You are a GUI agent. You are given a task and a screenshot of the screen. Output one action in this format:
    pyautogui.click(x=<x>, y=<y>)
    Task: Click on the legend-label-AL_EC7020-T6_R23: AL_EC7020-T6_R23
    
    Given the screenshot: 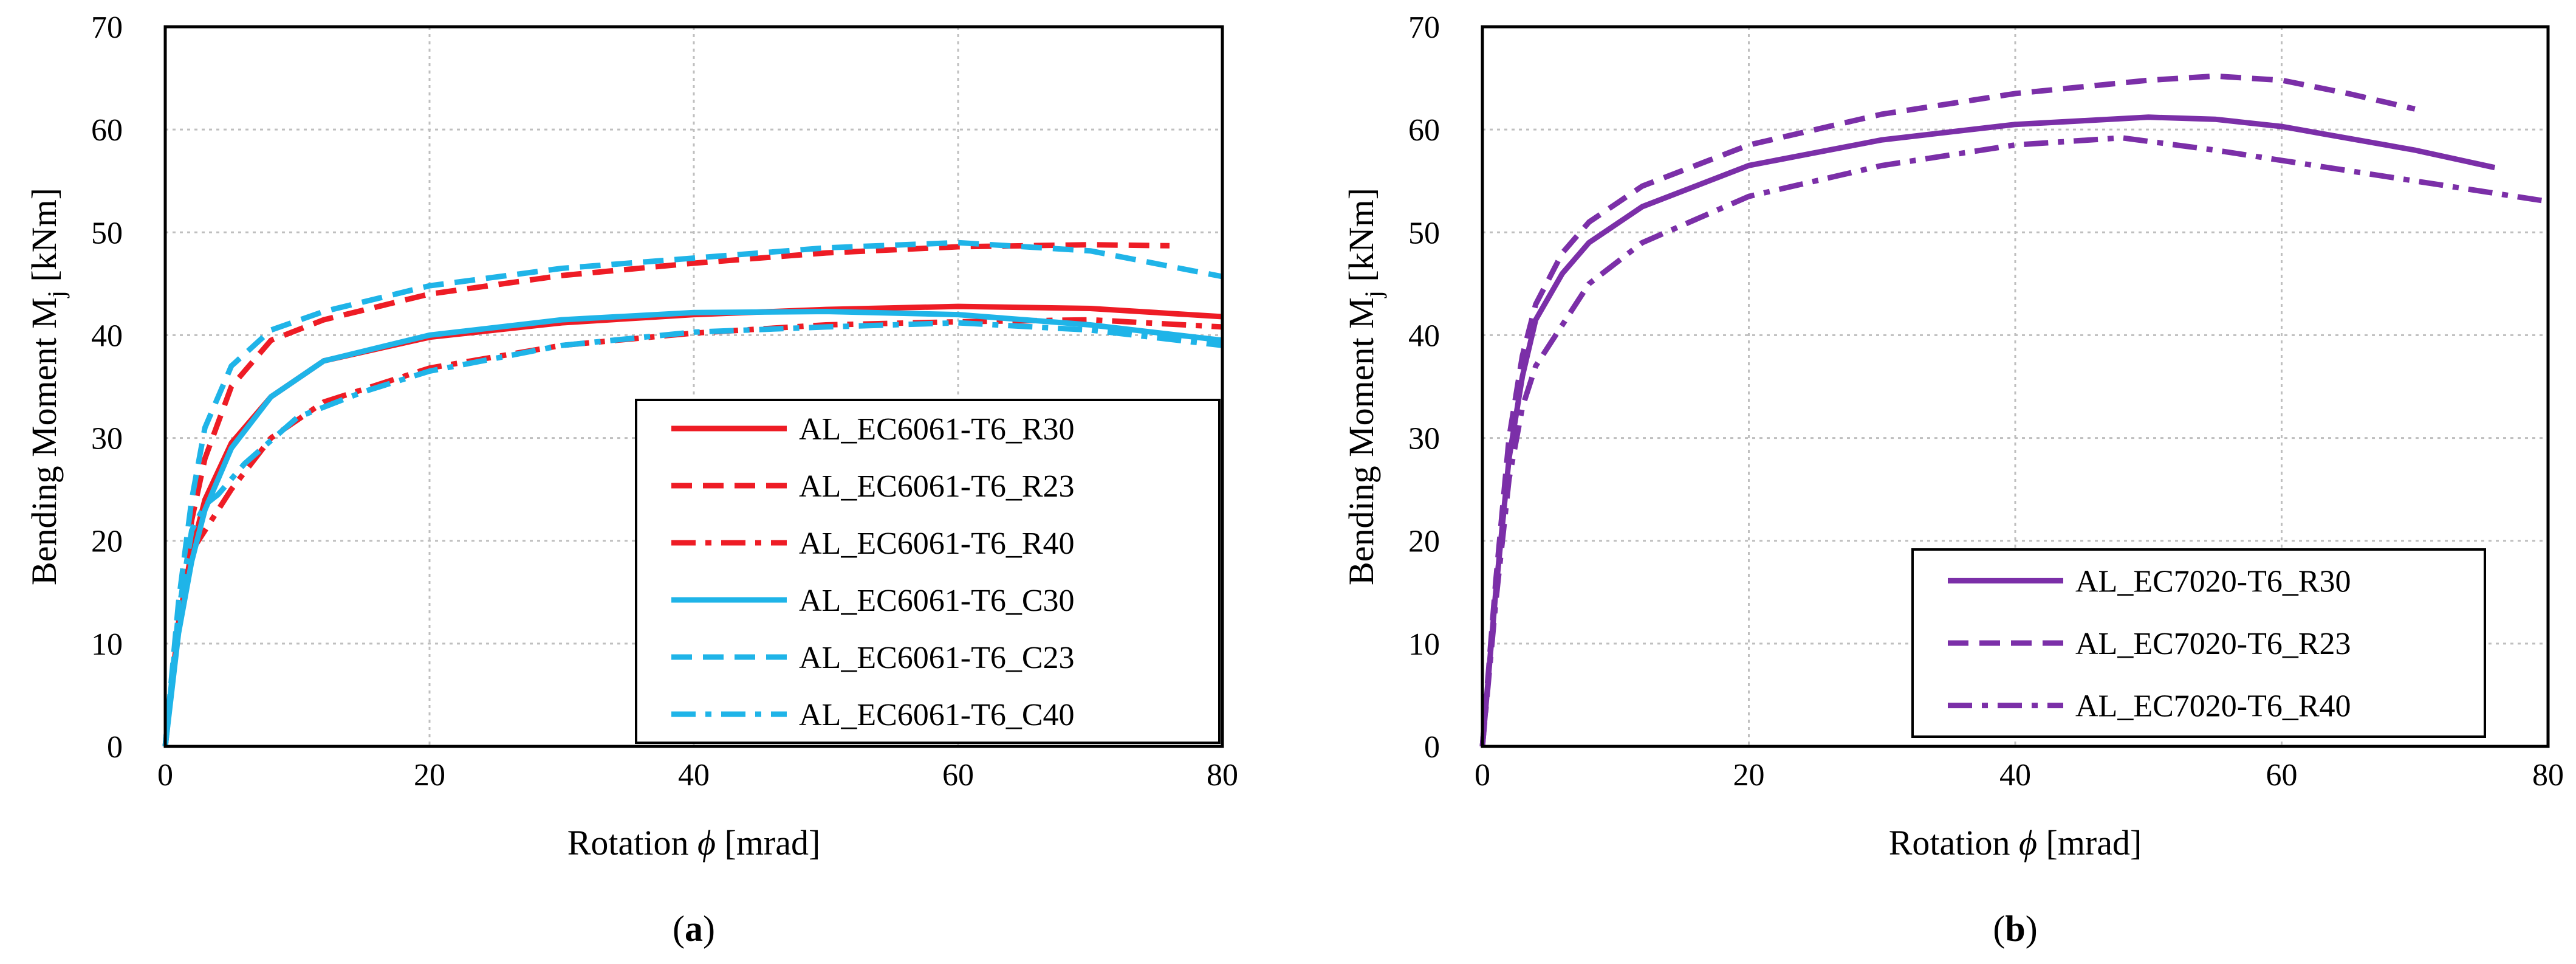 What is the action you would take?
    pyautogui.click(x=2213, y=644)
    